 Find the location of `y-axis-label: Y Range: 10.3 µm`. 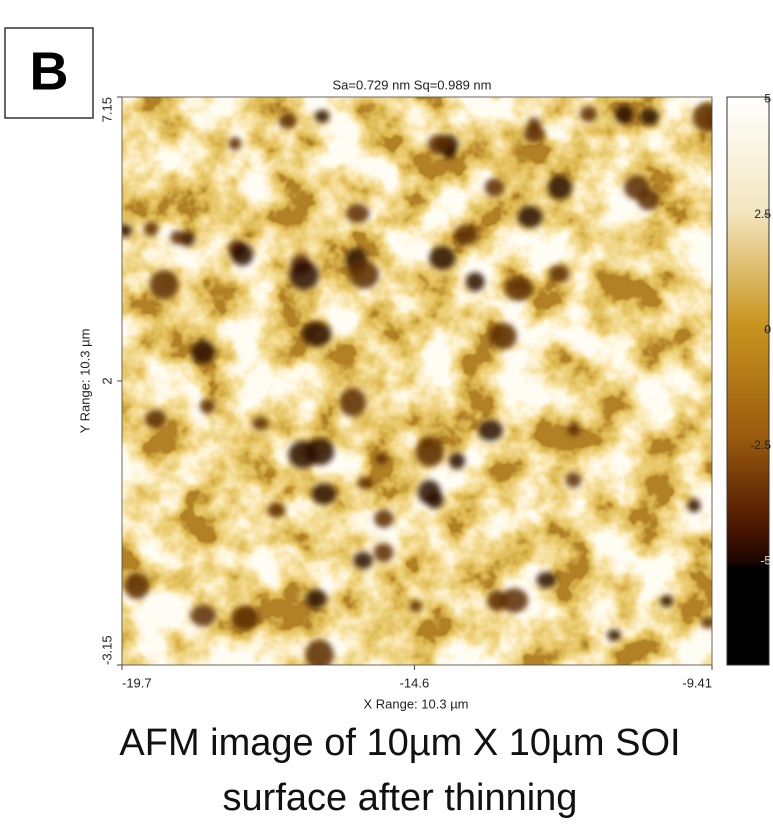

y-axis-label: Y Range: 10.3 µm is located at coordinates (84, 381).